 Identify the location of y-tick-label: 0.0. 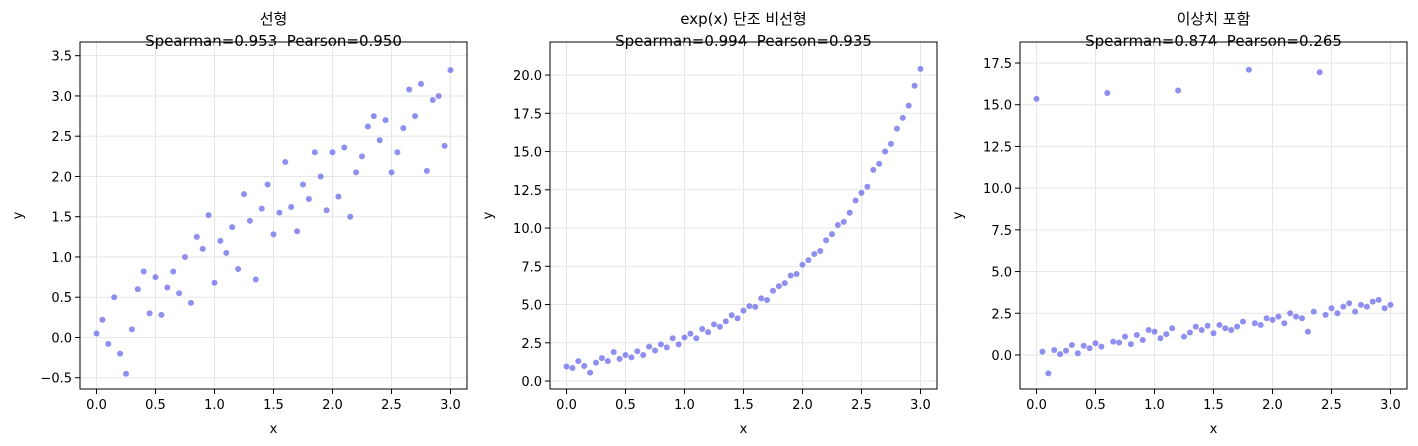
(61, 338).